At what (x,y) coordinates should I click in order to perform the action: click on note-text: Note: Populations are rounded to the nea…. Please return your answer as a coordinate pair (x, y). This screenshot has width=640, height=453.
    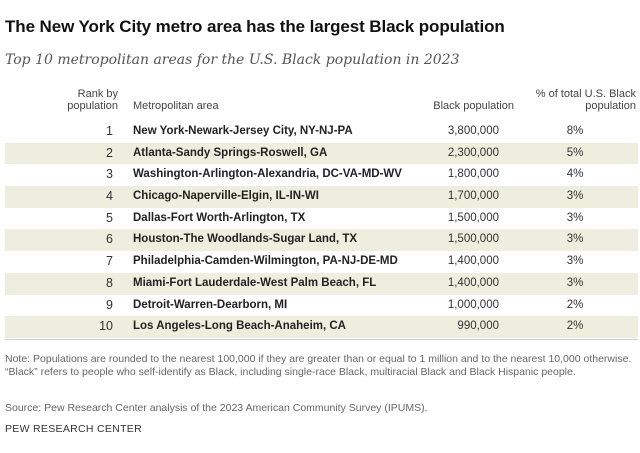
    Looking at the image, I should click on (318, 365).